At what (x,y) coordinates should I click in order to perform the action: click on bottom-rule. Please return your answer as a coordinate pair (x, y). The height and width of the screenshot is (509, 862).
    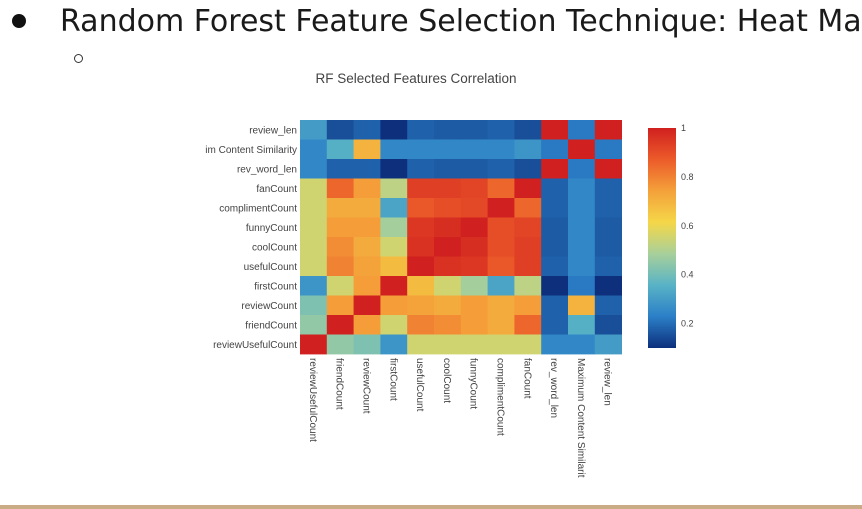
    Looking at the image, I should click on (431, 507).